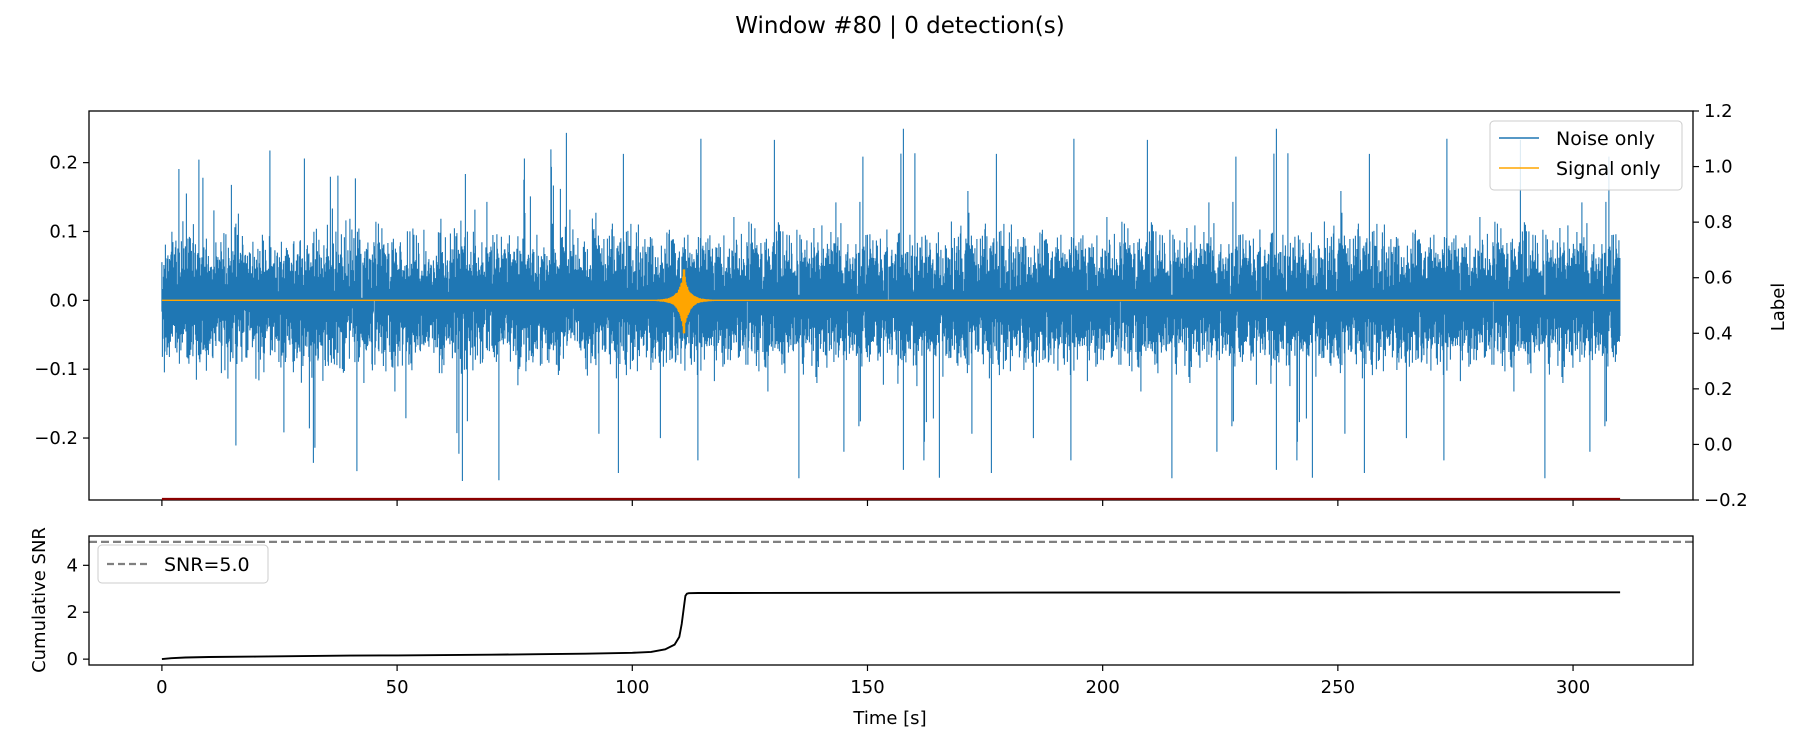 This screenshot has width=1800, height=750. Describe the element at coordinates (63, 231) in the screenshot. I see `left-y-tick-label: 0.1` at that location.